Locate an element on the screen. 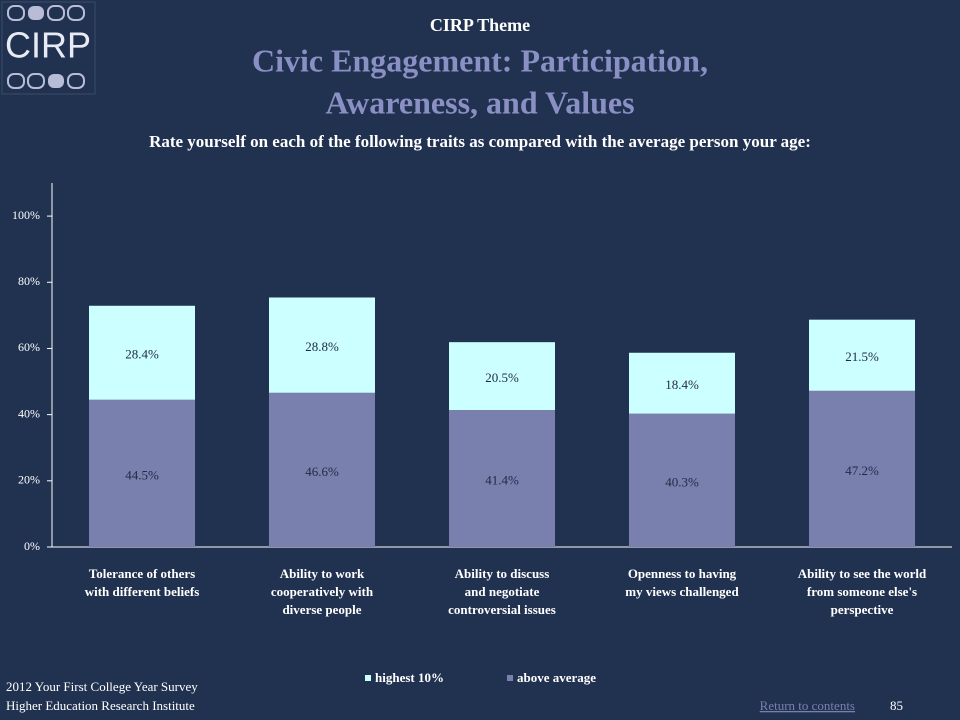  title: Civic Engagement: Participation, is located at coordinates (480, 60).